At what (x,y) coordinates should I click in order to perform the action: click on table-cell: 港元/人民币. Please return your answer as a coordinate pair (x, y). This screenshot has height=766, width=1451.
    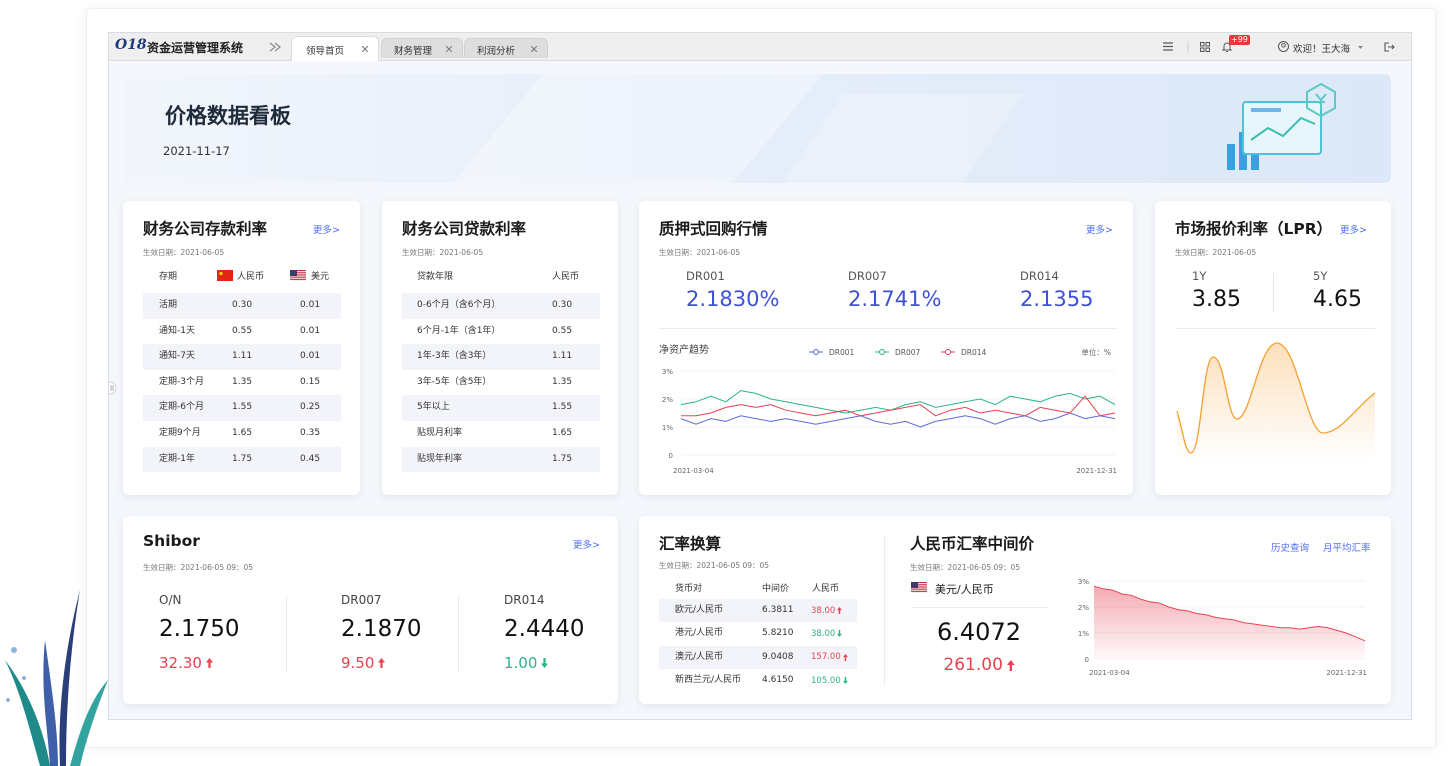
    Looking at the image, I should click on (699, 633).